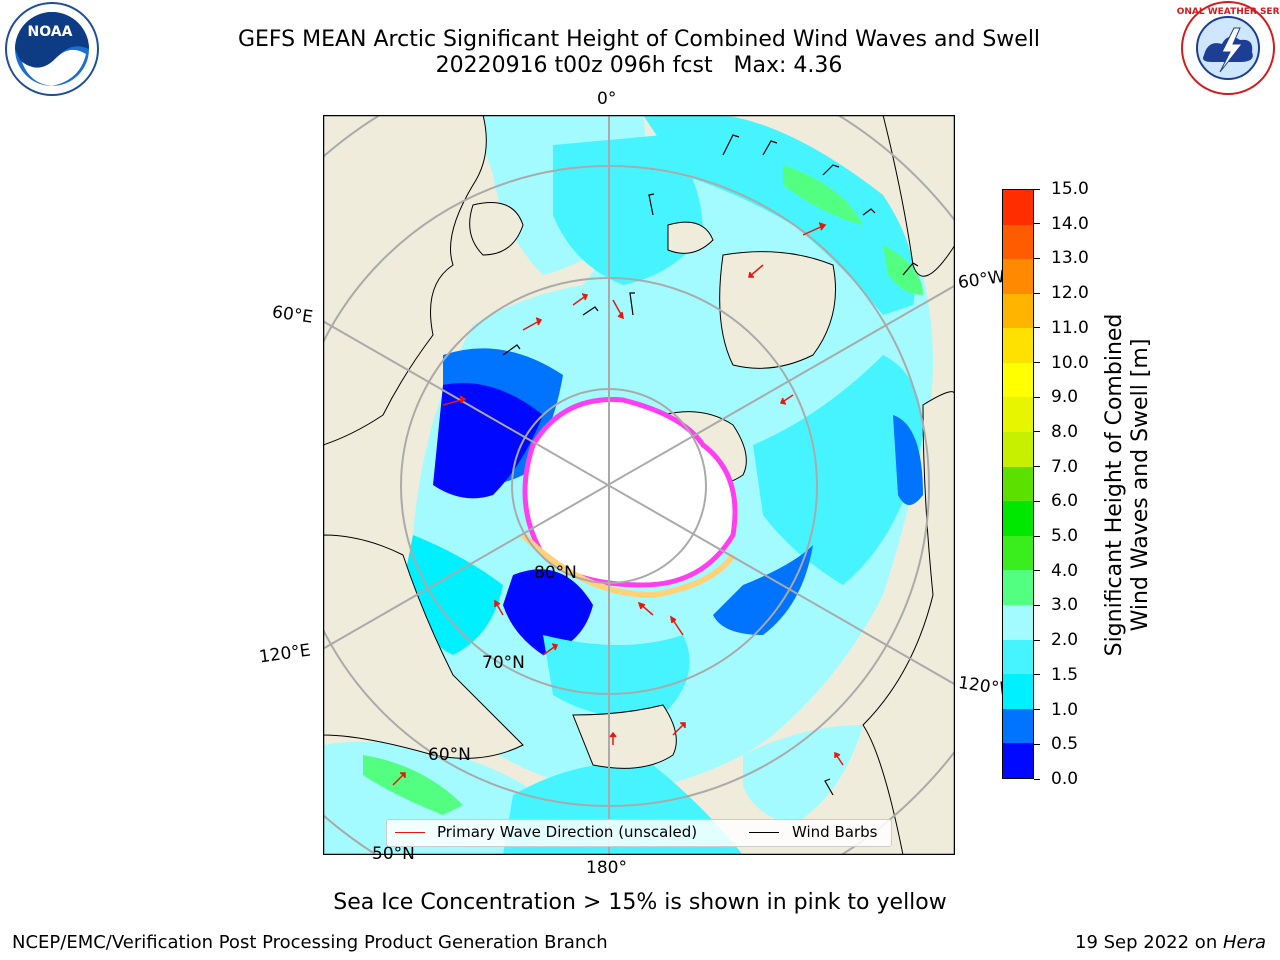  I want to click on colorbar-tick-label: 5.0, so click(1065, 536).